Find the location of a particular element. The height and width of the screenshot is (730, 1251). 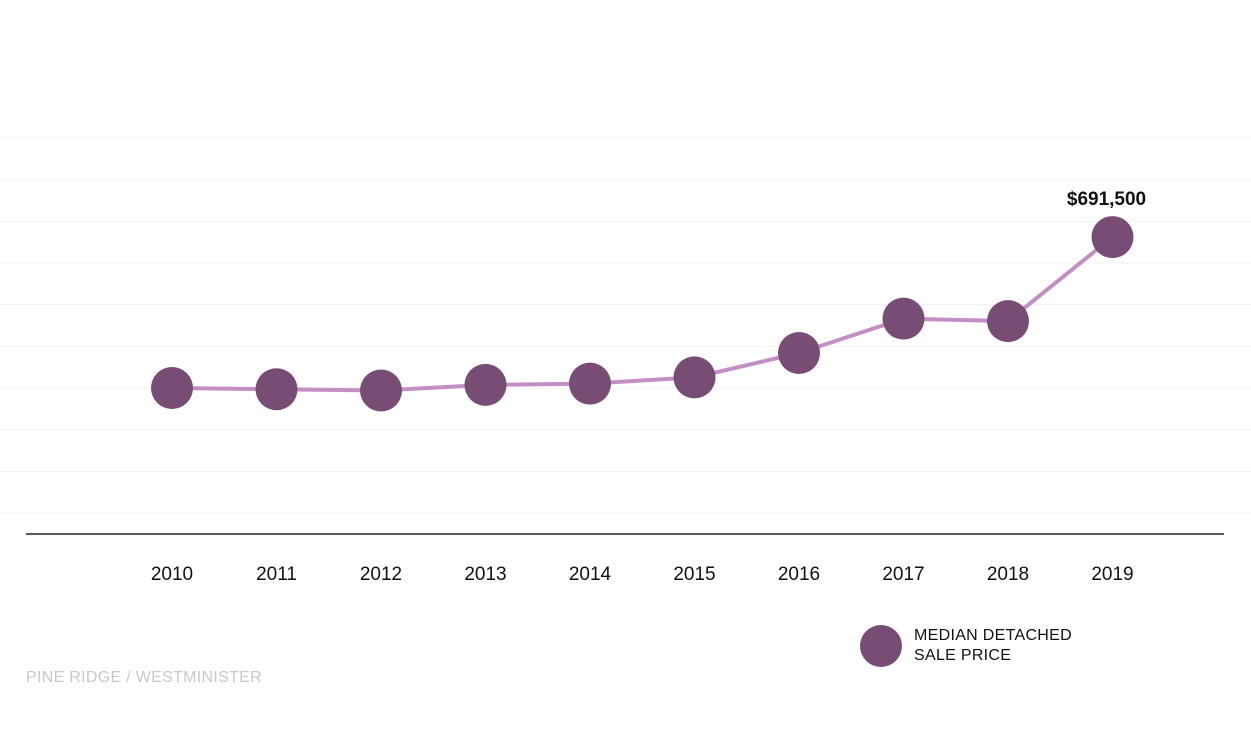

x-tick-label: 2017 is located at coordinates (903, 574).